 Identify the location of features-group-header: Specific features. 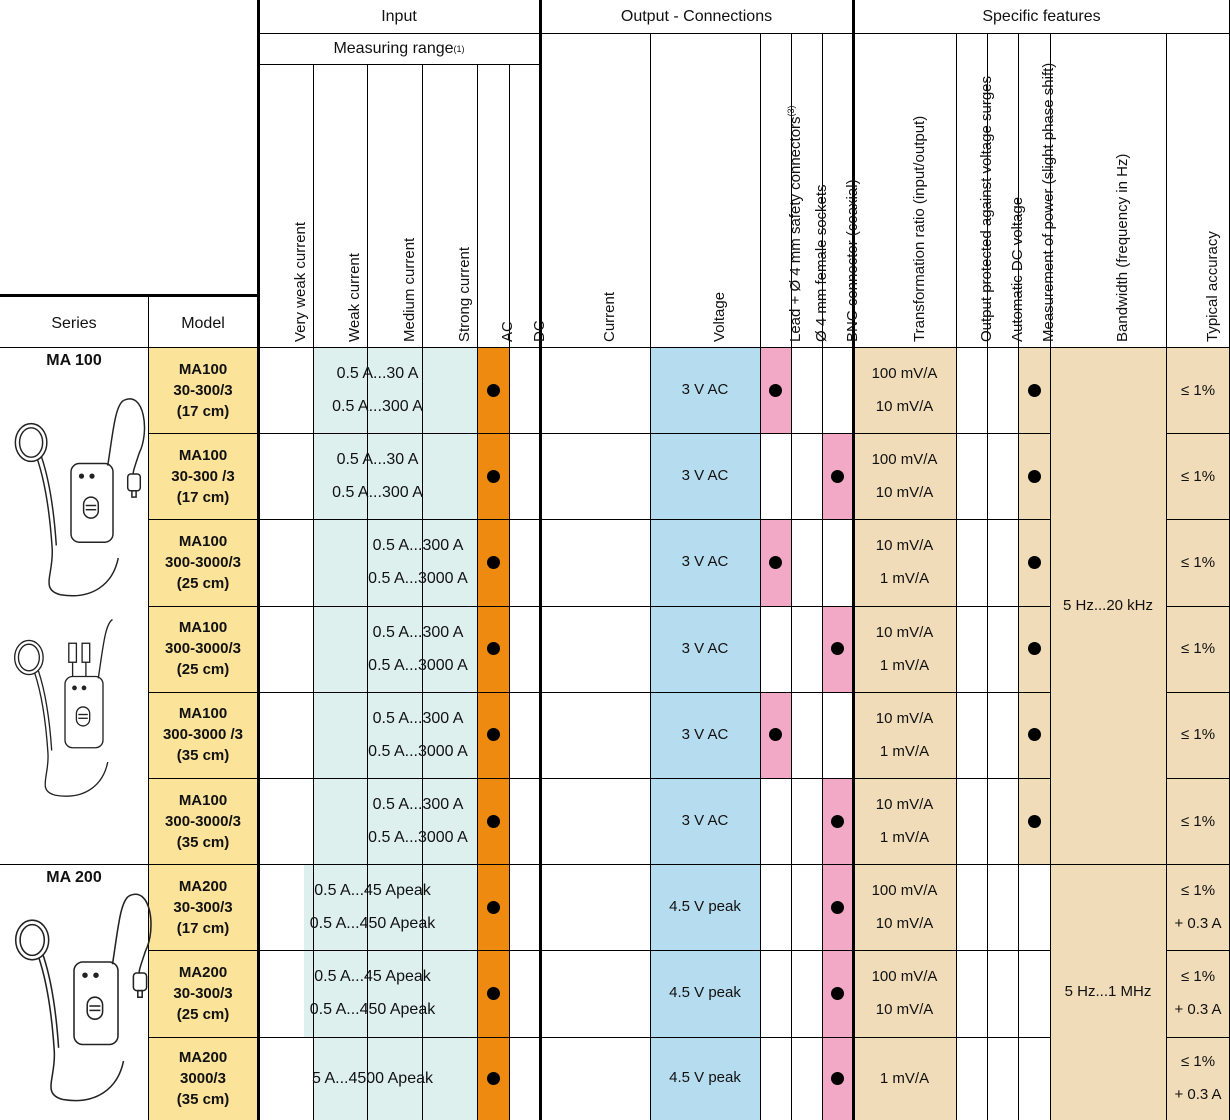
(1041, 16).